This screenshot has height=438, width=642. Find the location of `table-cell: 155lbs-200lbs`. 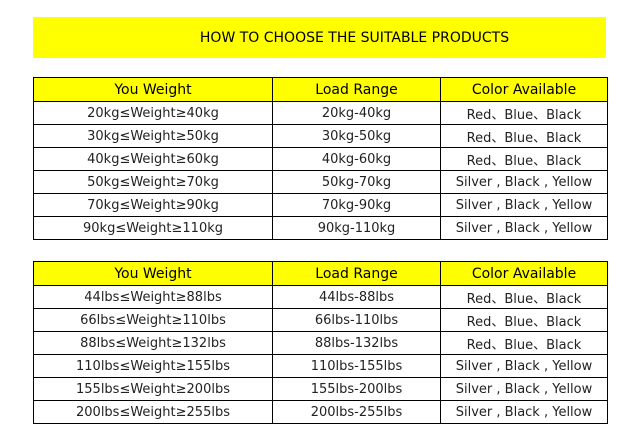

table-cell: 155lbs-200lbs is located at coordinates (356, 389).